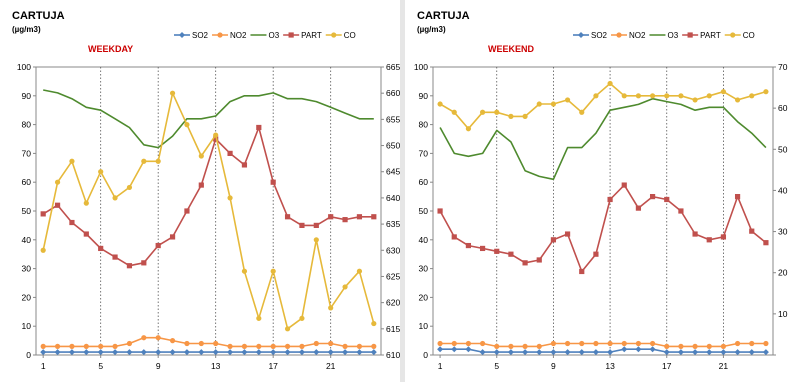 This screenshot has width=797, height=382. I want to click on y-tick-label: 50, so click(424, 211).